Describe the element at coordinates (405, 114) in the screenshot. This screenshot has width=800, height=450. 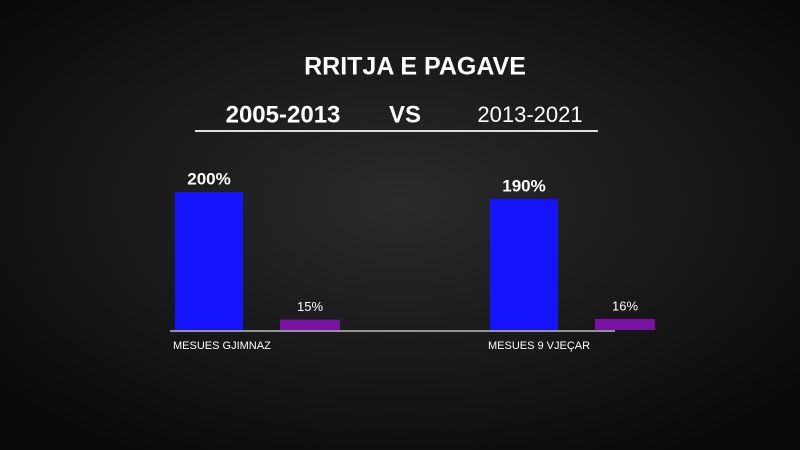
I see `vs-label: VS` at that location.